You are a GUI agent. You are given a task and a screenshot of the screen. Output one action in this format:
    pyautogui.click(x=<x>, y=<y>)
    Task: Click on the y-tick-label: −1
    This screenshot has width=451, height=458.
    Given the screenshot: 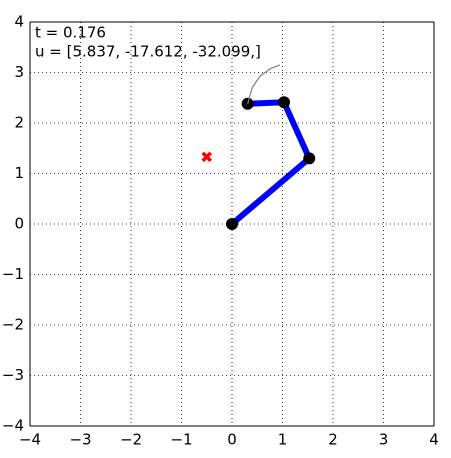 What is the action you would take?
    pyautogui.click(x=13, y=274)
    